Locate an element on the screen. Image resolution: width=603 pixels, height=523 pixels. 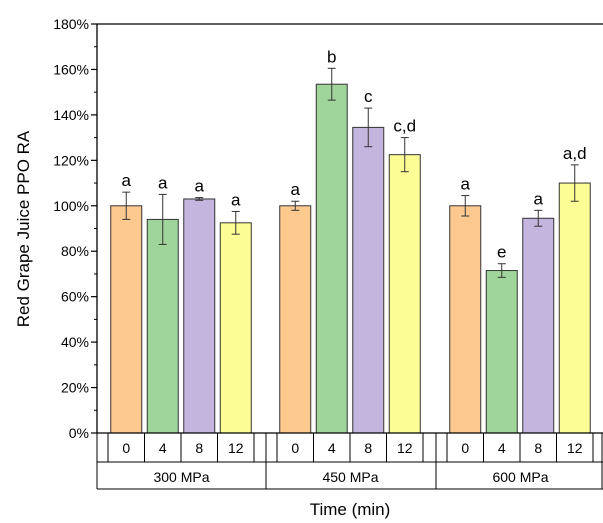
significance-label: c is located at coordinates (368, 96).